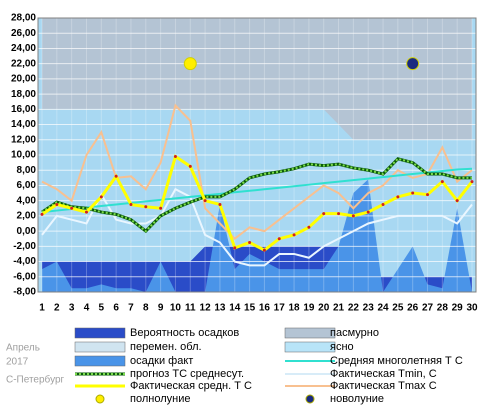 The image size is (486, 413). What do you see at coordinates (458, 308) in the screenshot?
I see `x-tick-label: 29` at bounding box center [458, 308].